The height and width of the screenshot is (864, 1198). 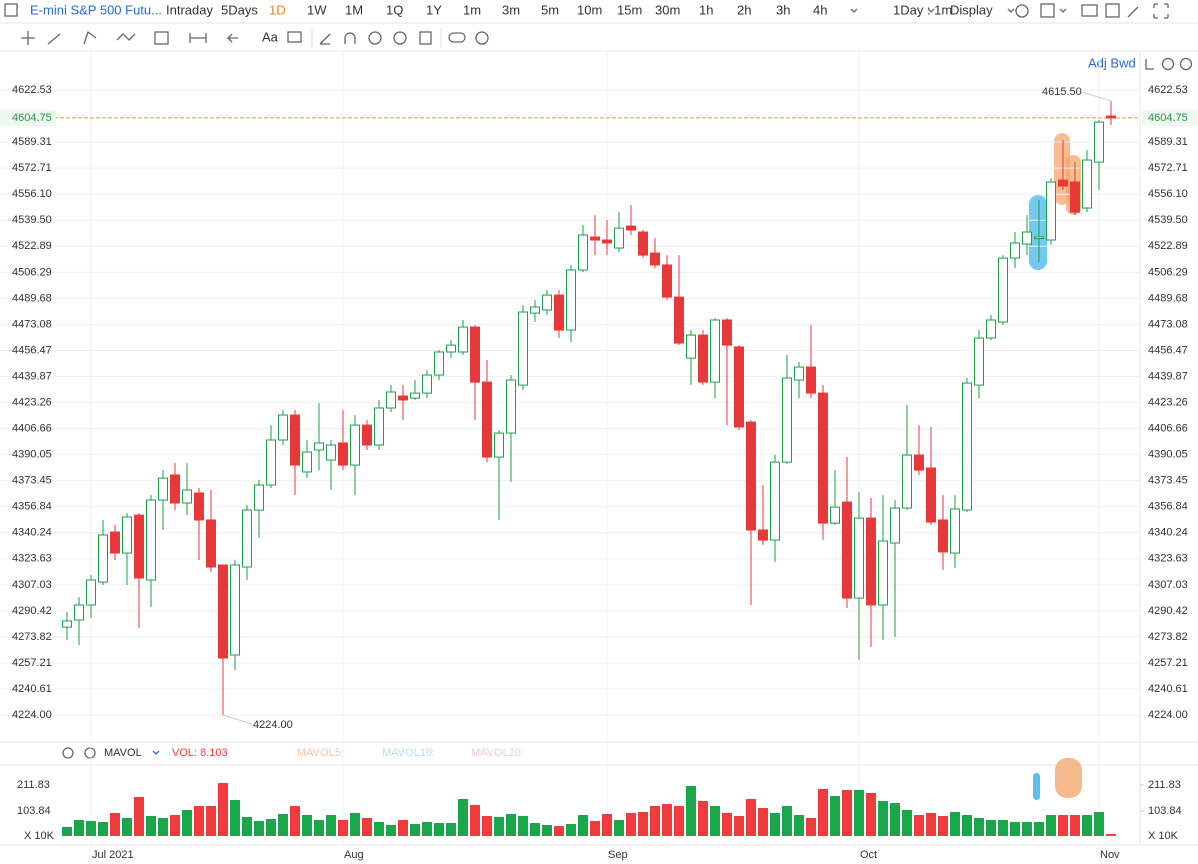 I want to click on polyline-tool, so click(x=90, y=37).